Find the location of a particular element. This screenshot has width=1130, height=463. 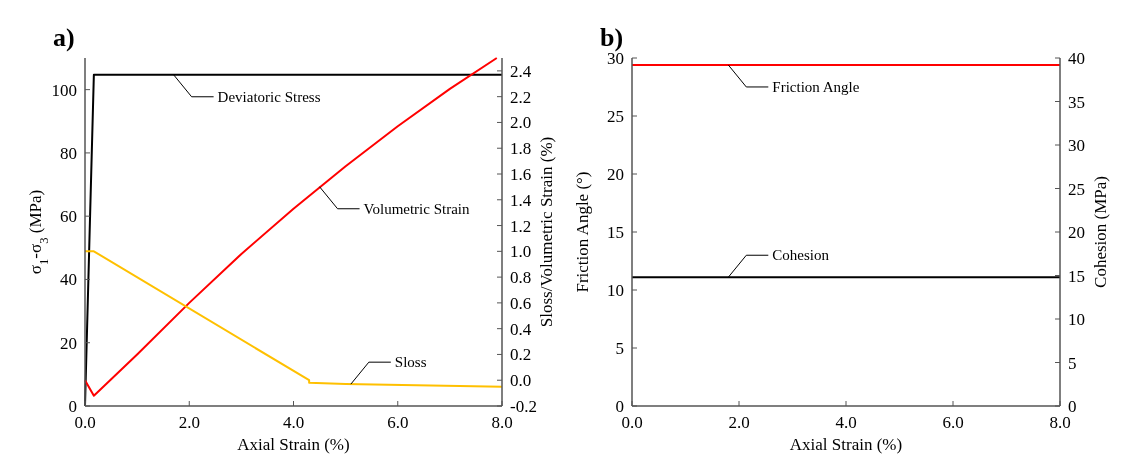

y2-tick-label: 15 is located at coordinates (1076, 276).